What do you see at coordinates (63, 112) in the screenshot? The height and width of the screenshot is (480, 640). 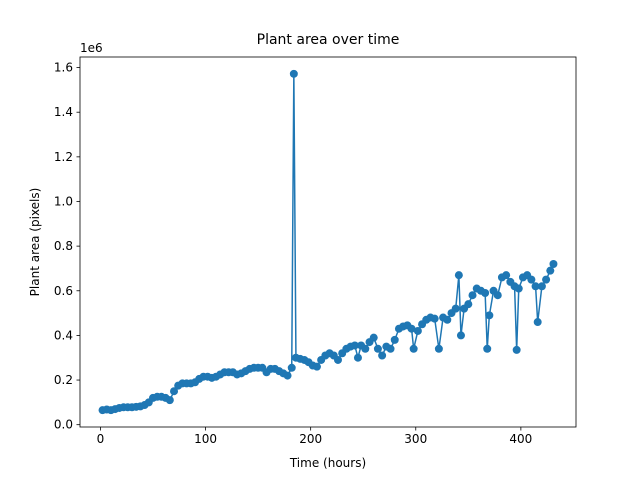 I see `y-tick-label: 1.4` at bounding box center [63, 112].